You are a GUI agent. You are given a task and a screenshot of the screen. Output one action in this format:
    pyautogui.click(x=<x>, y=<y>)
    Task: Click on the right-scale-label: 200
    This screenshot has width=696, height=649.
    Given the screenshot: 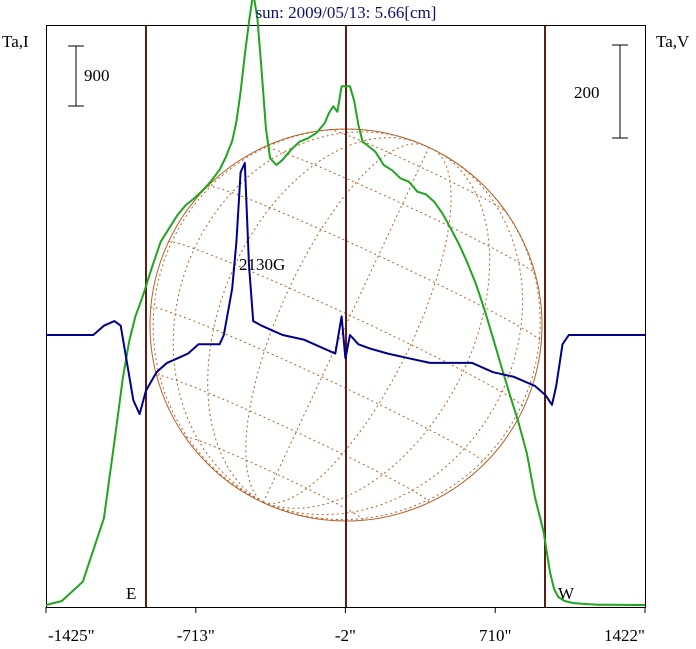 What is the action you would take?
    pyautogui.click(x=587, y=92)
    